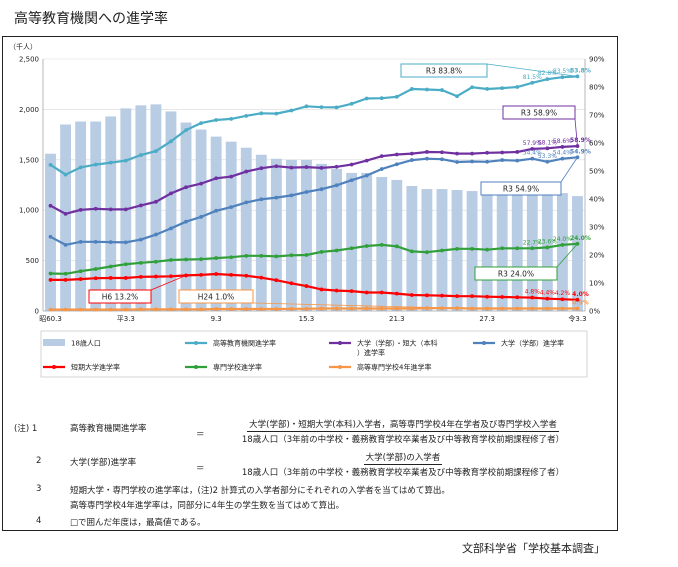 This screenshot has height=567, width=678. Describe the element at coordinates (244, 343) in the screenshot. I see `legend-label: 高等教育機関進学率` at that location.